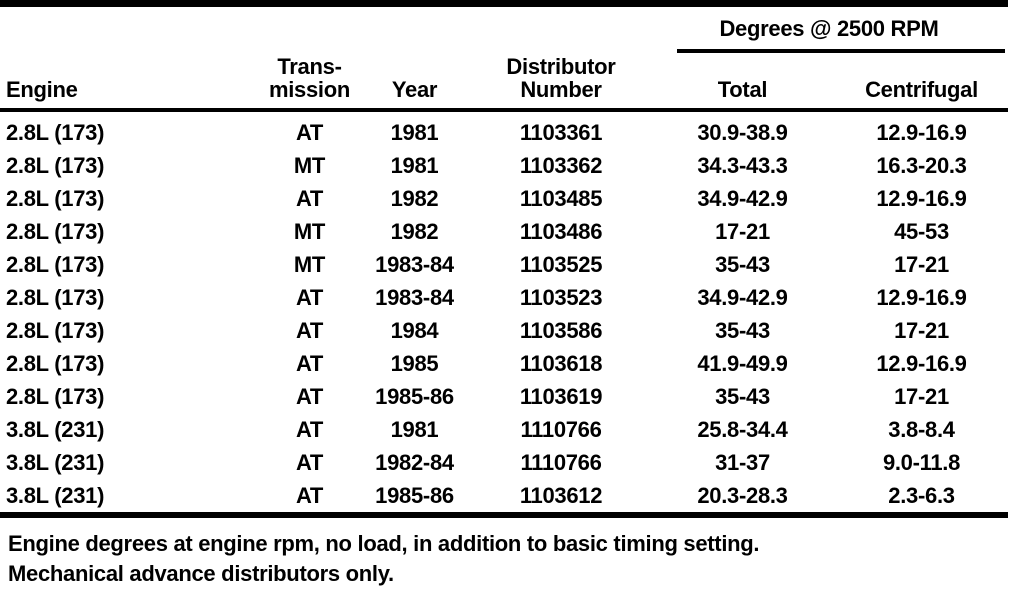 This screenshot has width=1024, height=600. I want to click on cell-distributor-number: 1103523, so click(561, 297).